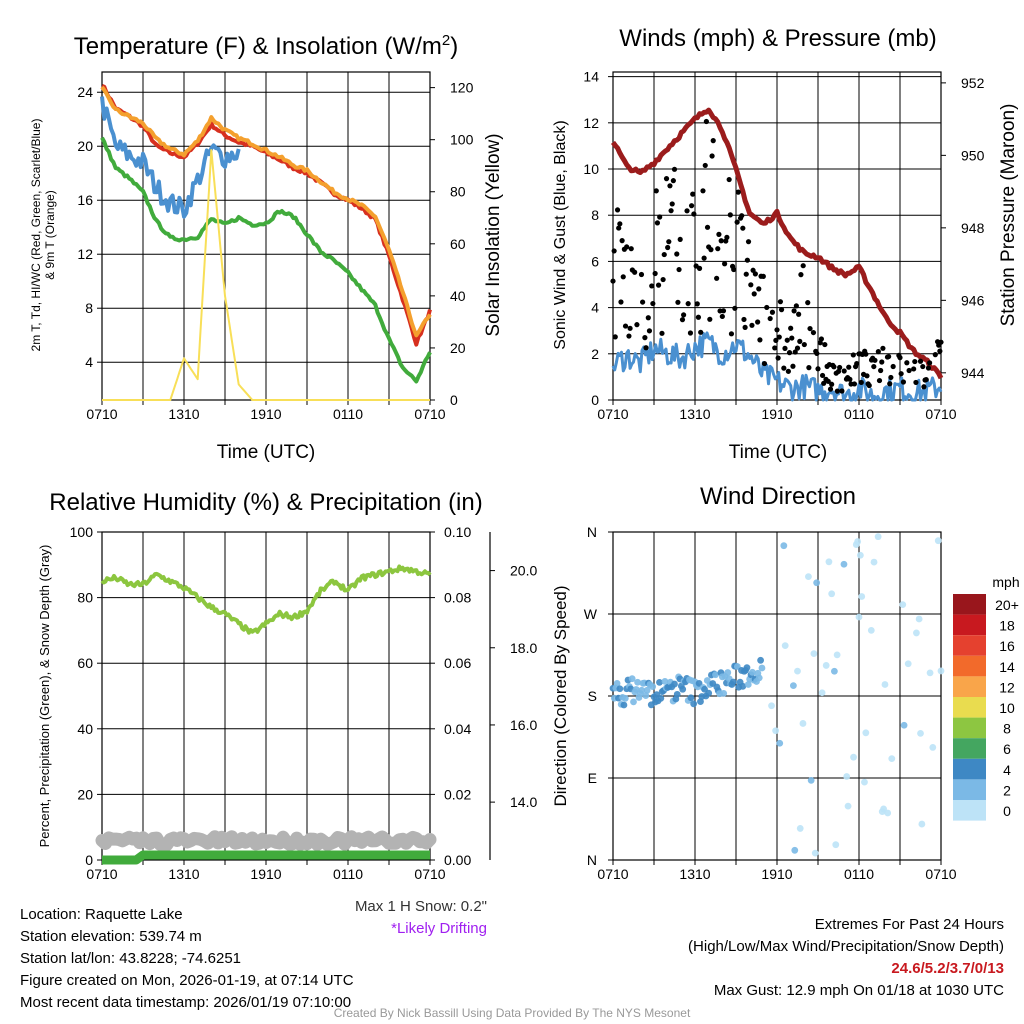  I want to click on direction-xtick-label: 0710, so click(940, 874).